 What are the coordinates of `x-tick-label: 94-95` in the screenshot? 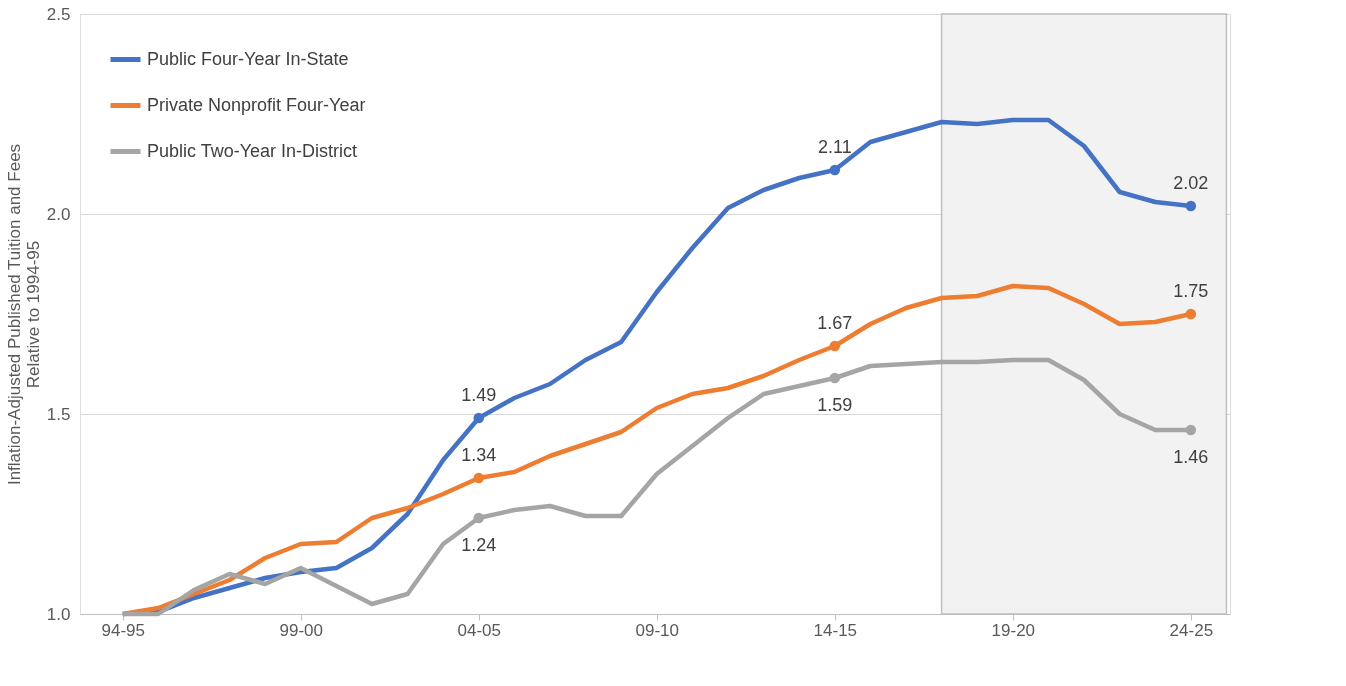 It's located at (123, 630).